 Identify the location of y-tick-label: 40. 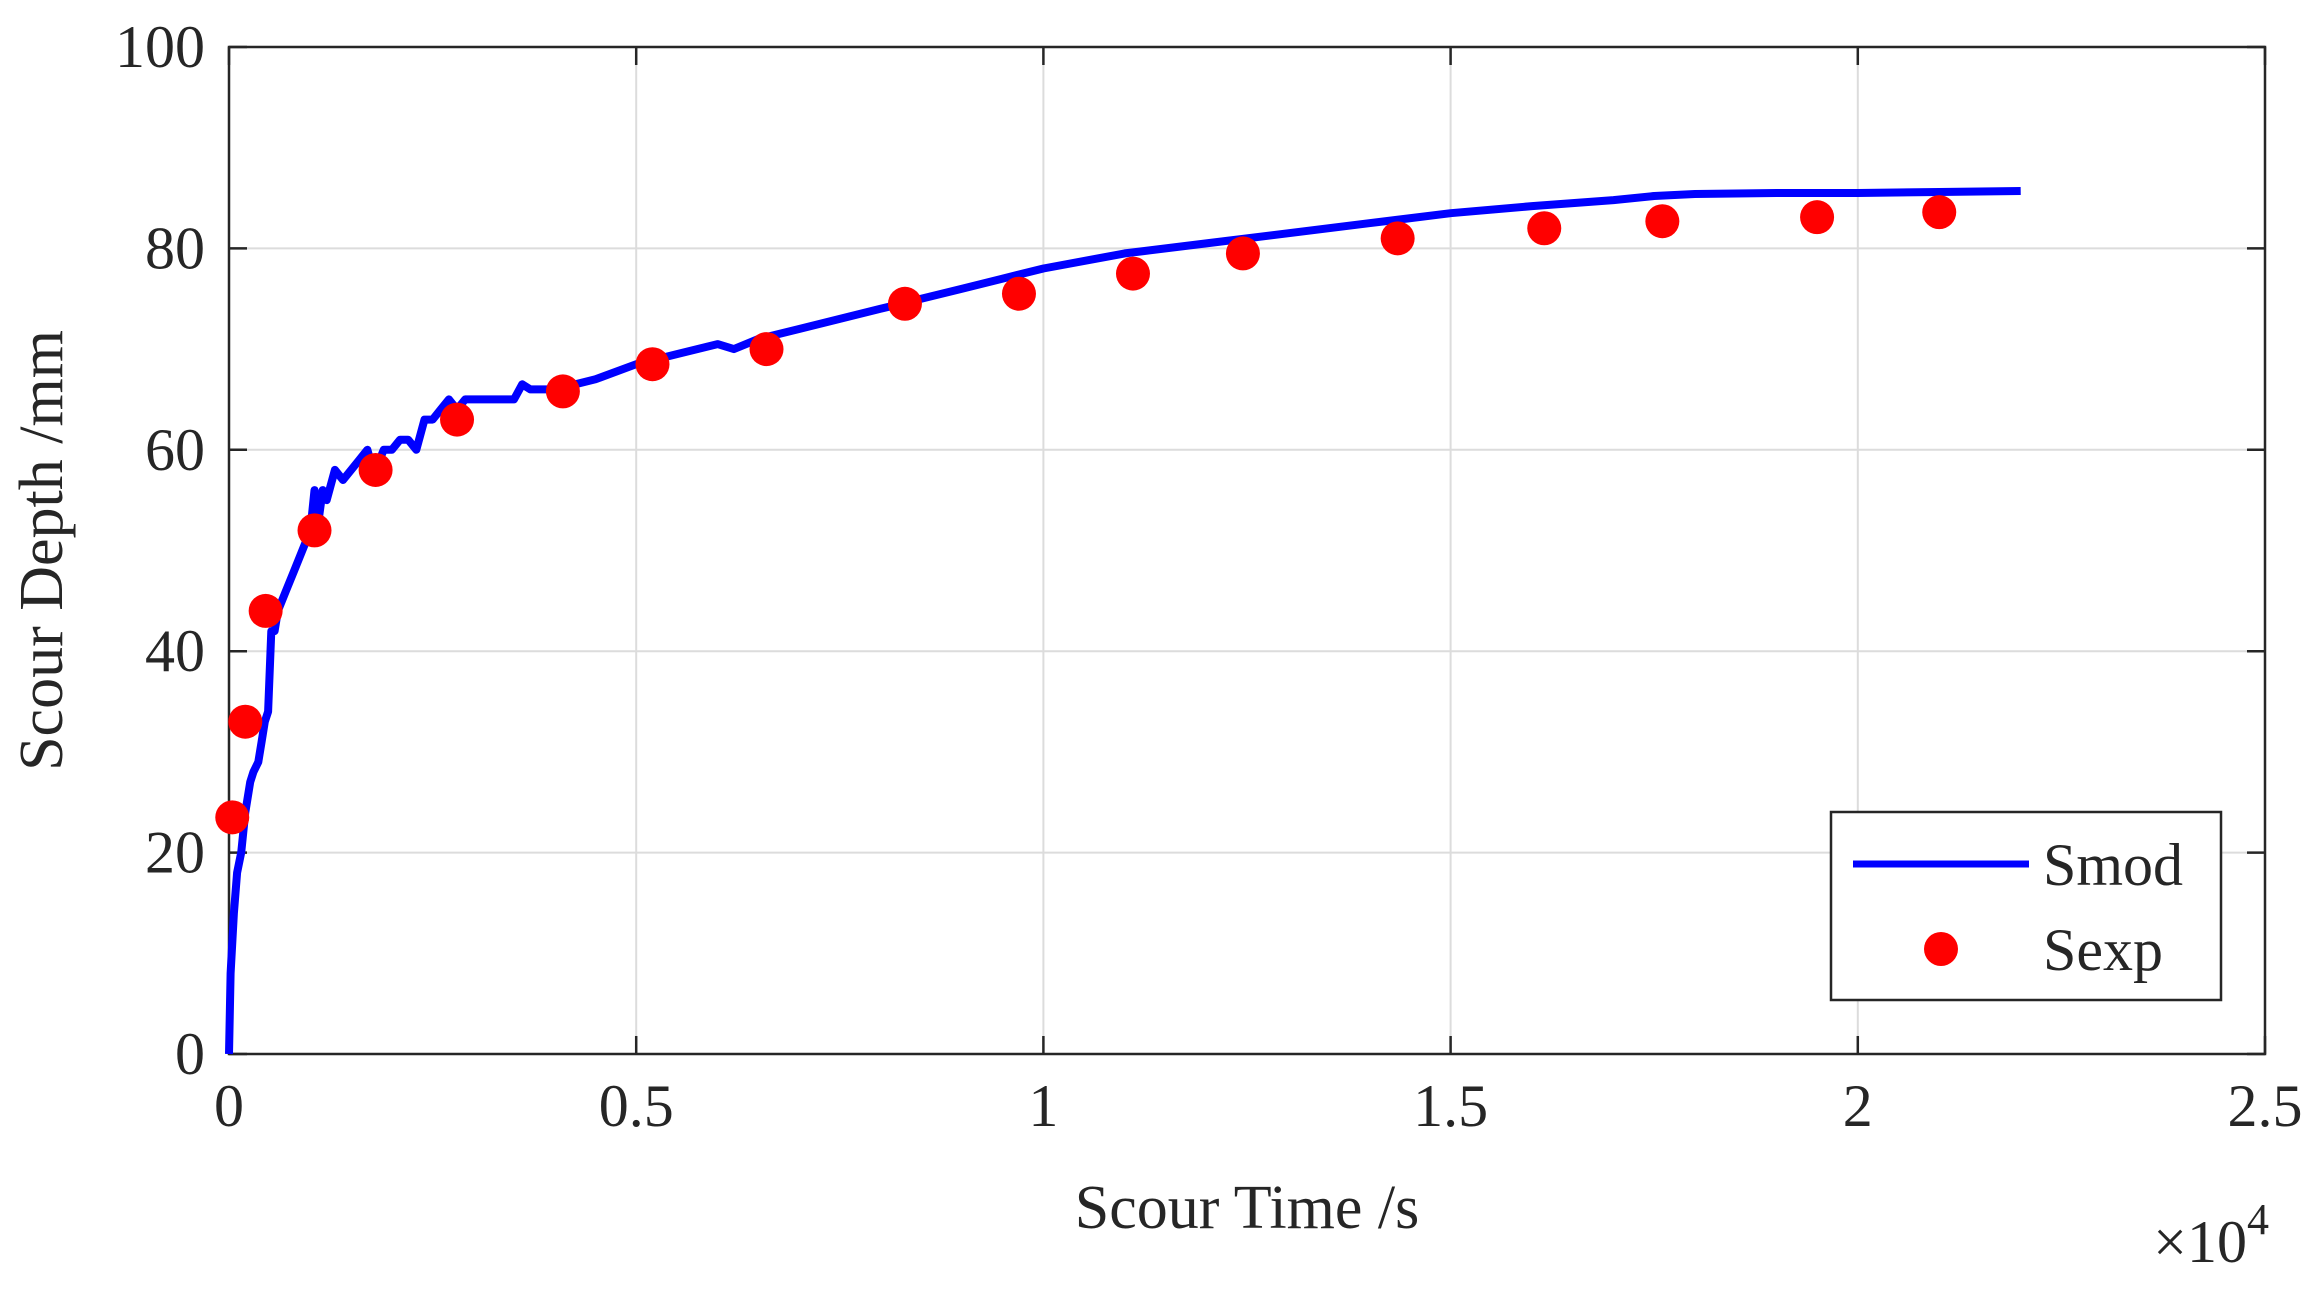
(175, 651).